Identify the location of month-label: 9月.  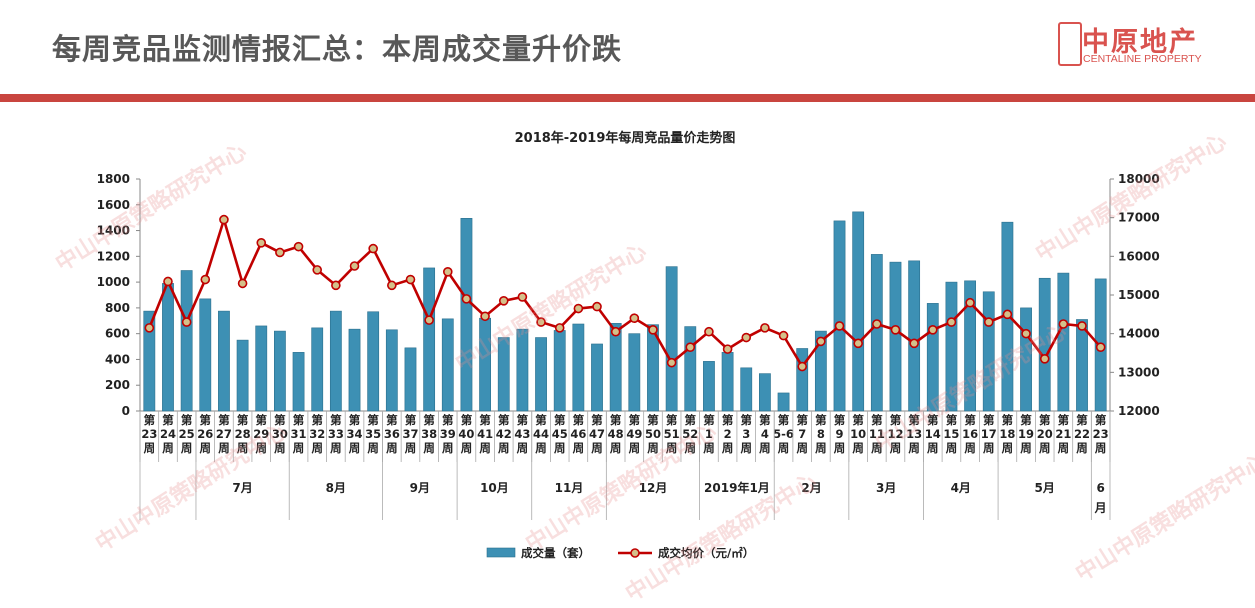
(420, 488).